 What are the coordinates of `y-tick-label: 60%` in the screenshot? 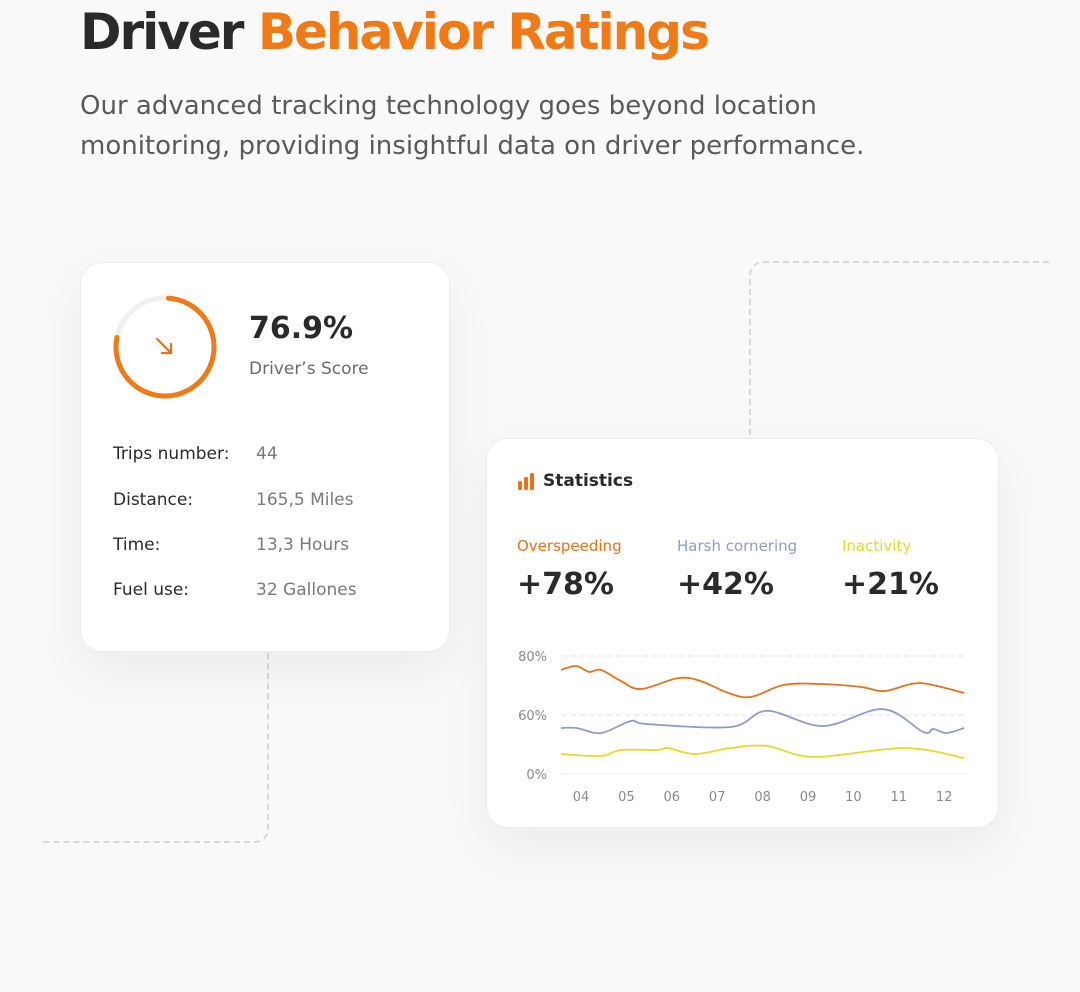 It's located at (532, 716).